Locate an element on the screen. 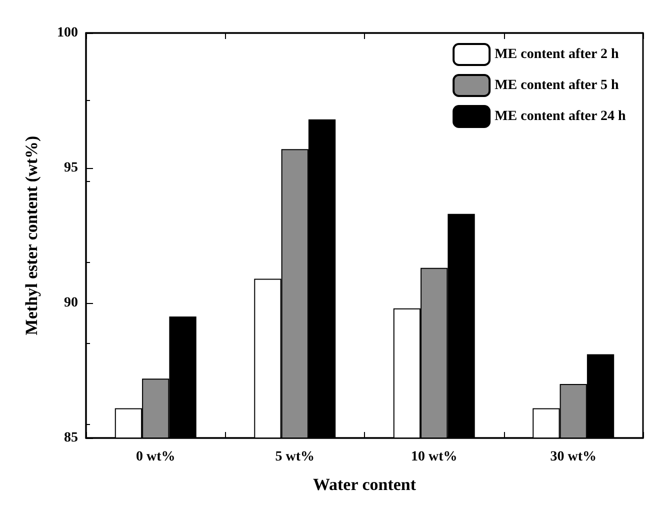 This screenshot has width=657, height=506. x-axis-title: Water content is located at coordinates (364, 484).